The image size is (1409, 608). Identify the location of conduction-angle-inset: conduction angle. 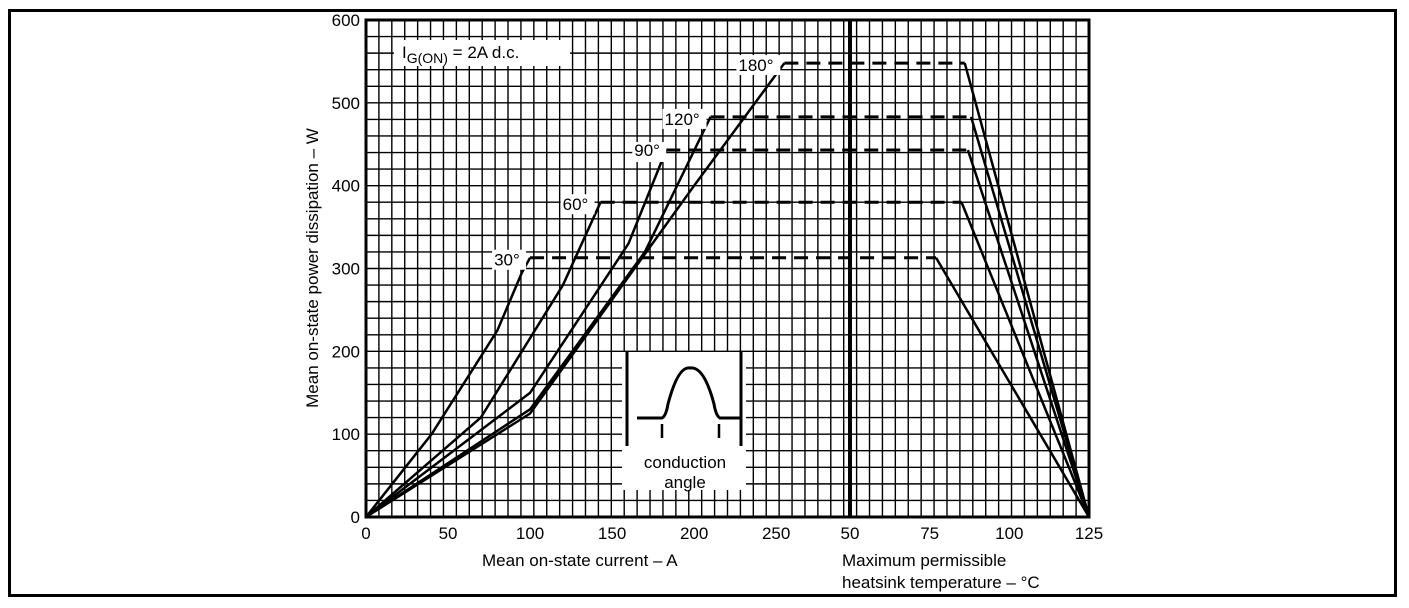
(684, 422).